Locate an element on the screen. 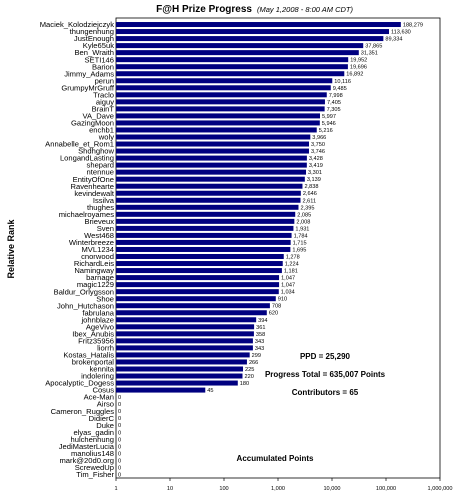 Image resolution: width=453 pixels, height=500 pixels. category-label: Kostas_Hatalis is located at coordinates (88, 355).